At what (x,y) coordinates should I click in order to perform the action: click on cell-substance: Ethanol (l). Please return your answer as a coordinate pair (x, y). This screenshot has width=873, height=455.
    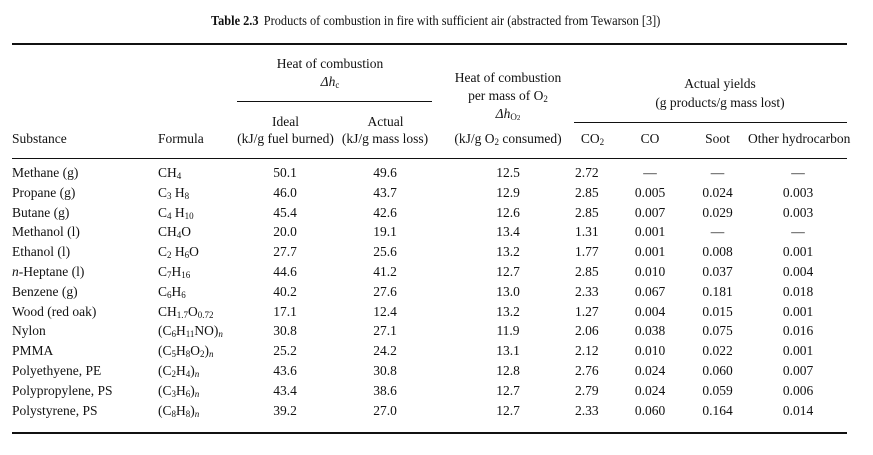
    Looking at the image, I should click on (41, 252).